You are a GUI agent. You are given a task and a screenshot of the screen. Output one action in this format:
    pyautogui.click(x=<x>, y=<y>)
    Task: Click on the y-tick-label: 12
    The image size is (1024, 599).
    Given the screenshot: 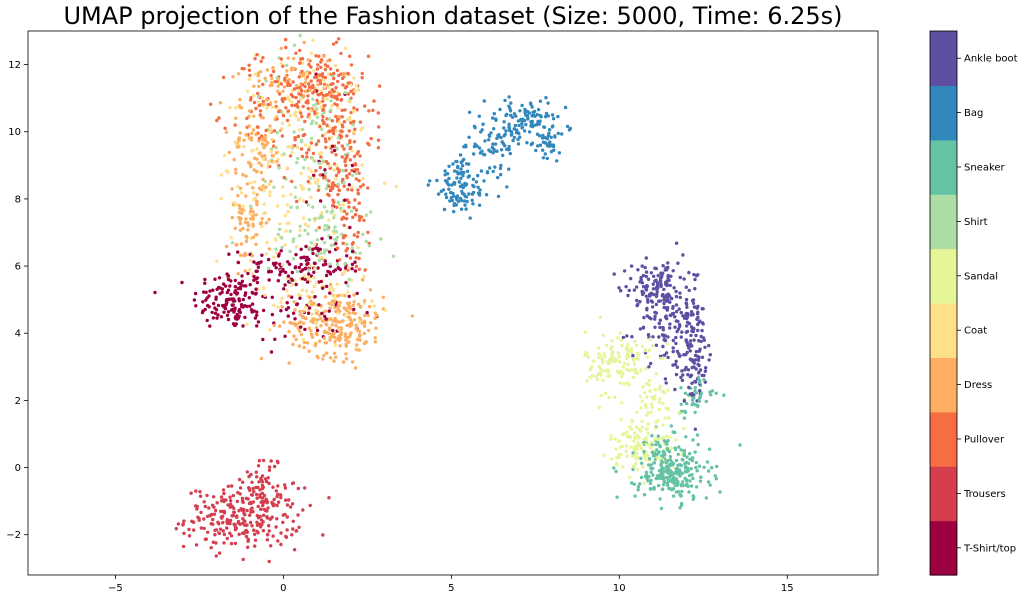 What is the action you would take?
    pyautogui.click(x=14, y=65)
    